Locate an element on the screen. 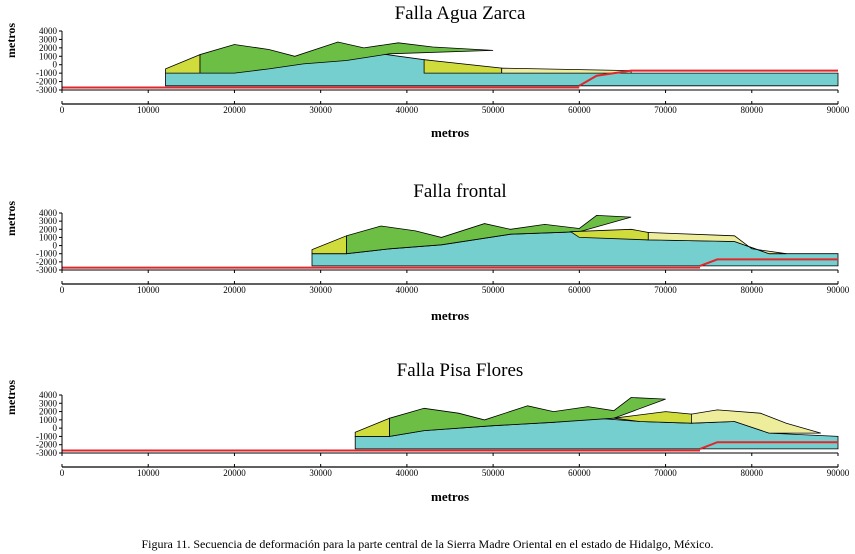 This screenshot has width=855, height=554. chart-title: Falla frontal is located at coordinates (460, 191).